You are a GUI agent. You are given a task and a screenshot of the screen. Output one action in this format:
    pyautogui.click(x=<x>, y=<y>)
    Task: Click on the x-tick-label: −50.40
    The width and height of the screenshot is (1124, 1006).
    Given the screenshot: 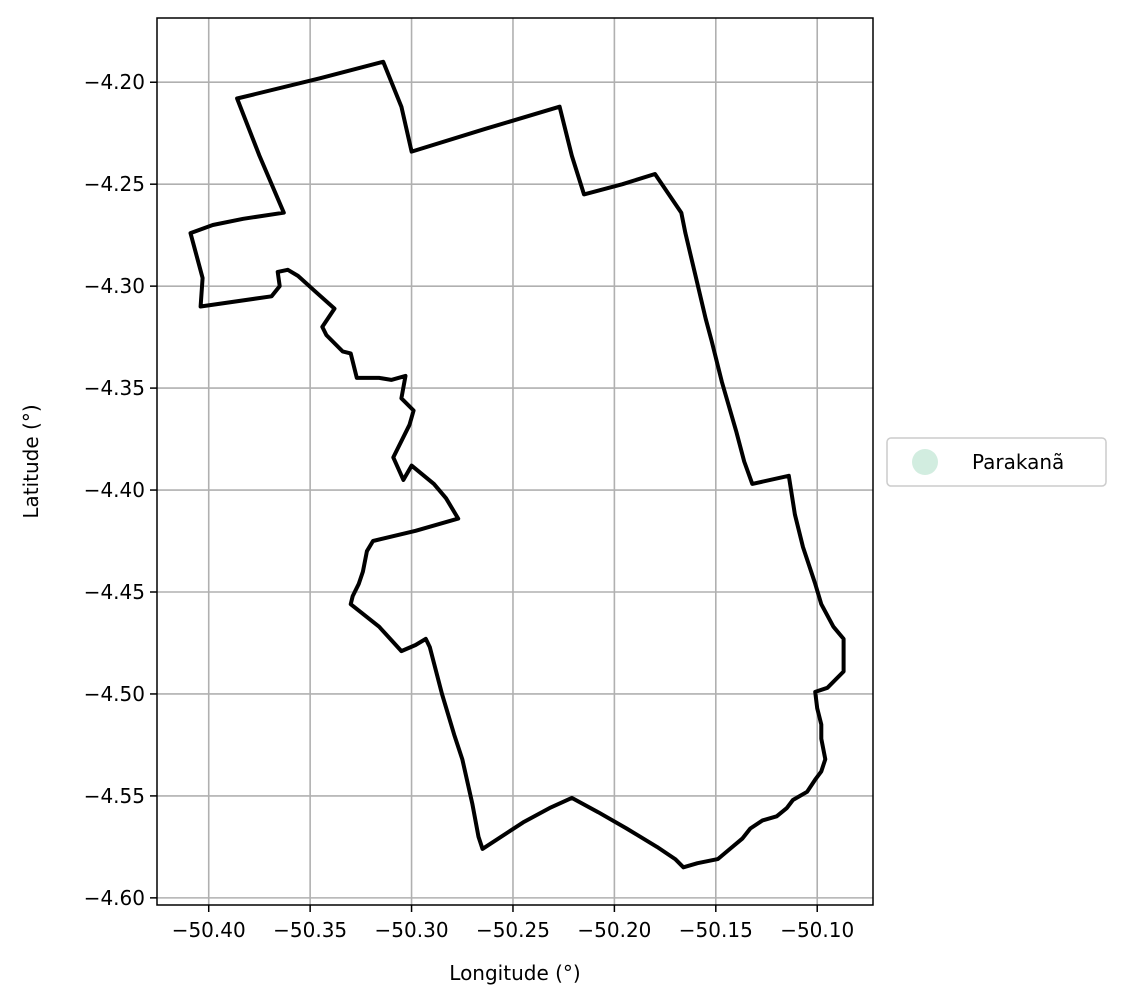 What is the action you would take?
    pyautogui.click(x=209, y=930)
    